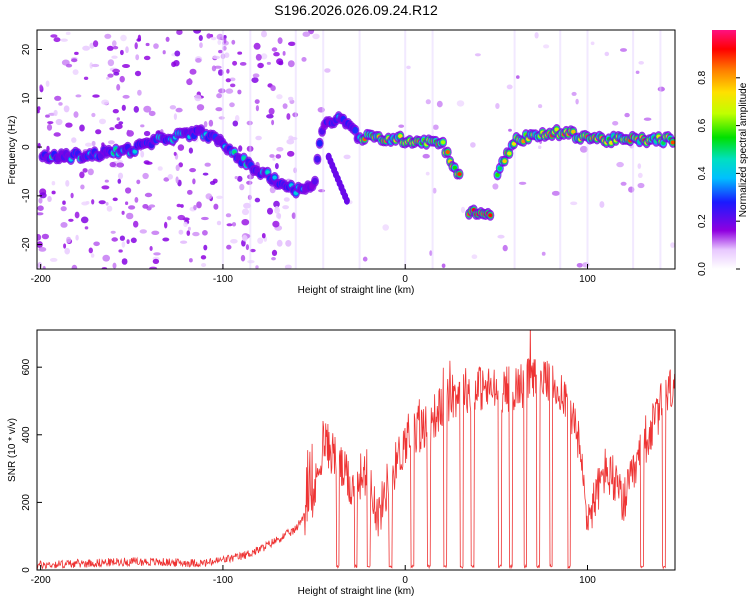  Describe the element at coordinates (346, 200) in the screenshot. I see `branch-blob` at that location.